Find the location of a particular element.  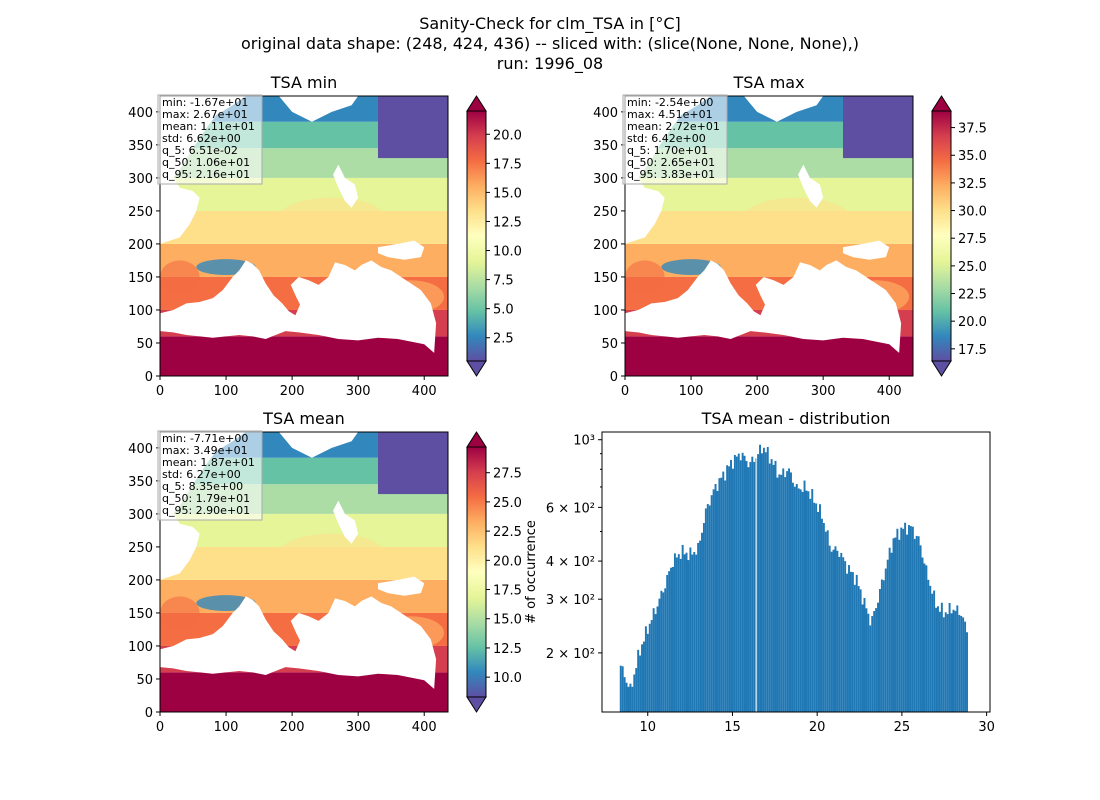

y-tick-label: 350 is located at coordinates (140, 482).